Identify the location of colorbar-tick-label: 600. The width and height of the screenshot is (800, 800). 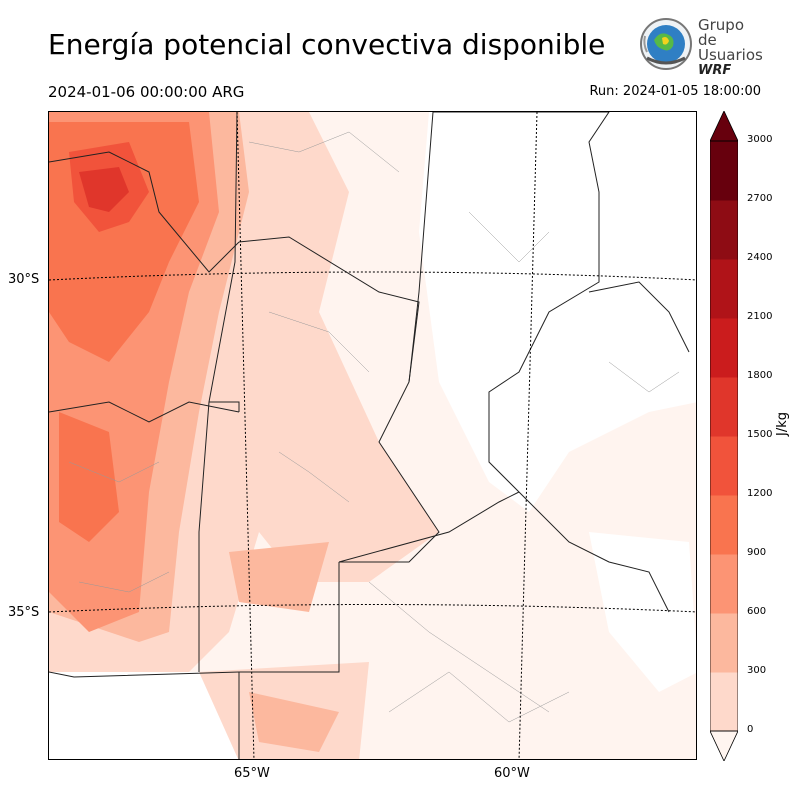
(757, 611).